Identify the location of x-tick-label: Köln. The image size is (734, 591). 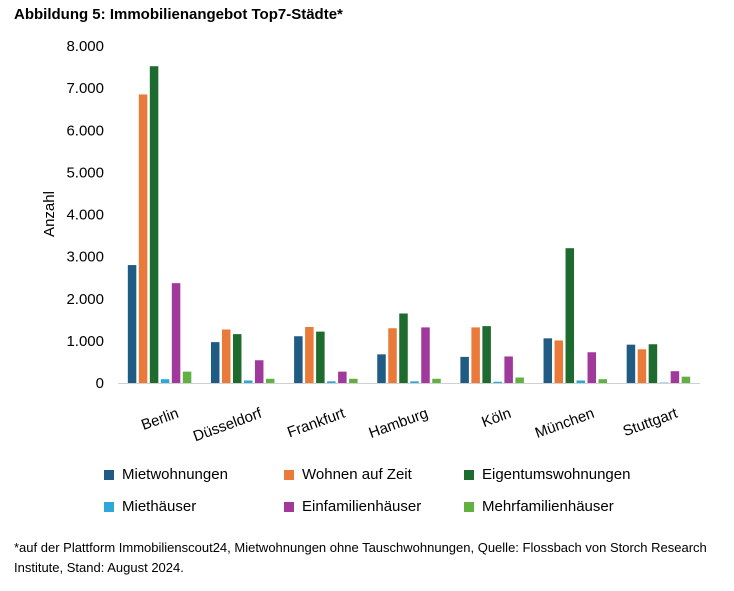
(496, 418).